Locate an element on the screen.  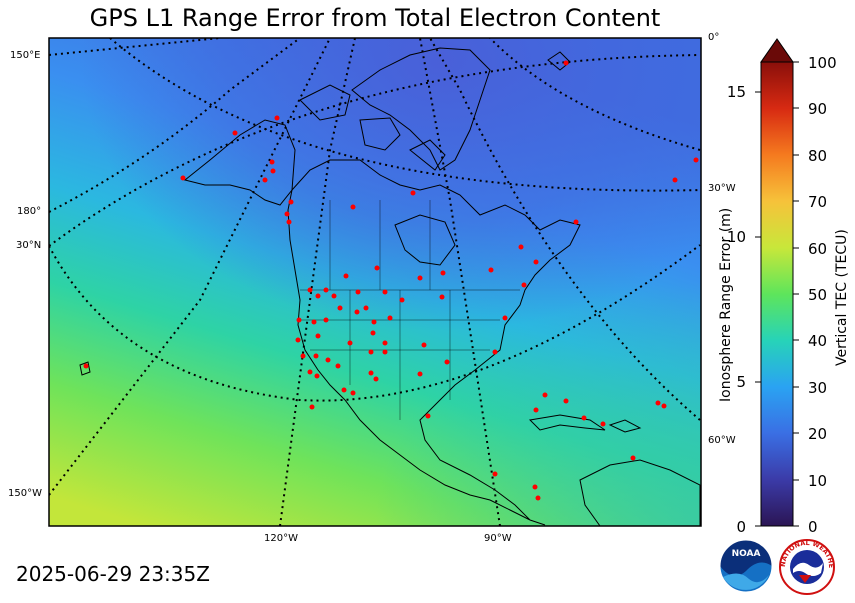
range-tick: 15 is located at coordinates (736, 92).